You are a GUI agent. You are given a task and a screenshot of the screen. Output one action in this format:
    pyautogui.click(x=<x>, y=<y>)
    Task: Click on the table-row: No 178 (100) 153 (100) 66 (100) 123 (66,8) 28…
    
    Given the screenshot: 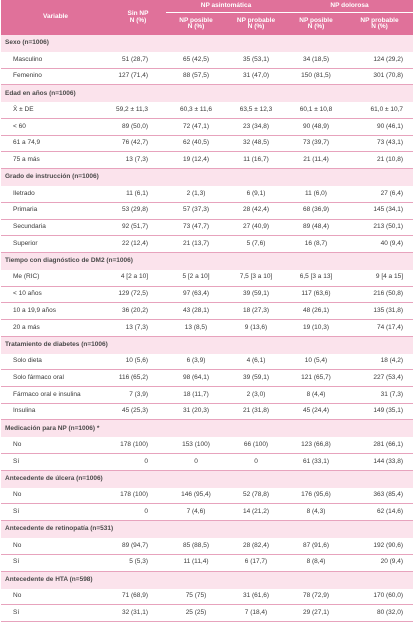 What is the action you would take?
    pyautogui.click(x=207, y=445)
    